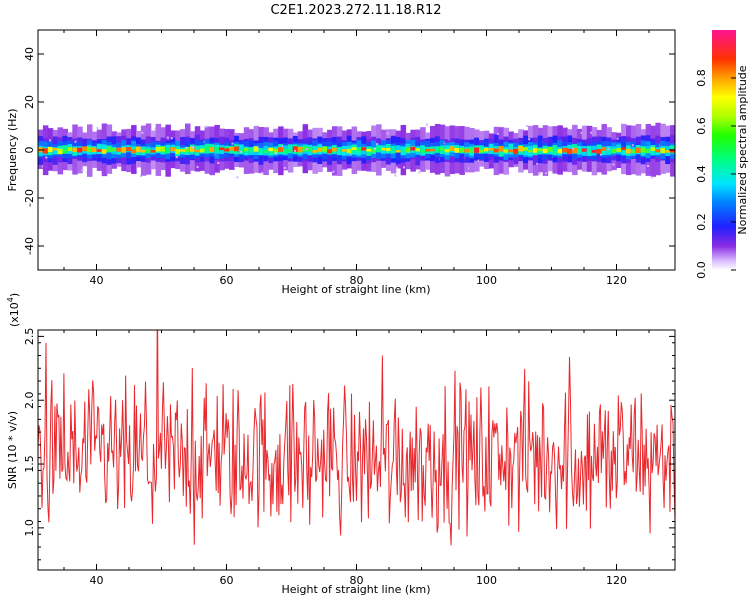 This screenshot has width=750, height=600. Describe the element at coordinates (724, 150) in the screenshot. I see `colorbar-gradient` at that location.